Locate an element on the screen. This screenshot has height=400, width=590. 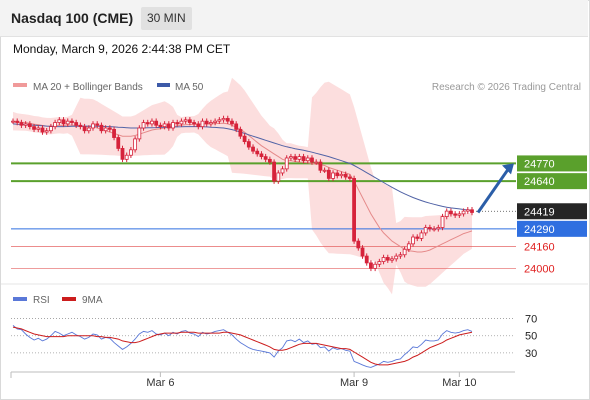
rsi-panel: 70 50 30 is located at coordinates (274, 341).